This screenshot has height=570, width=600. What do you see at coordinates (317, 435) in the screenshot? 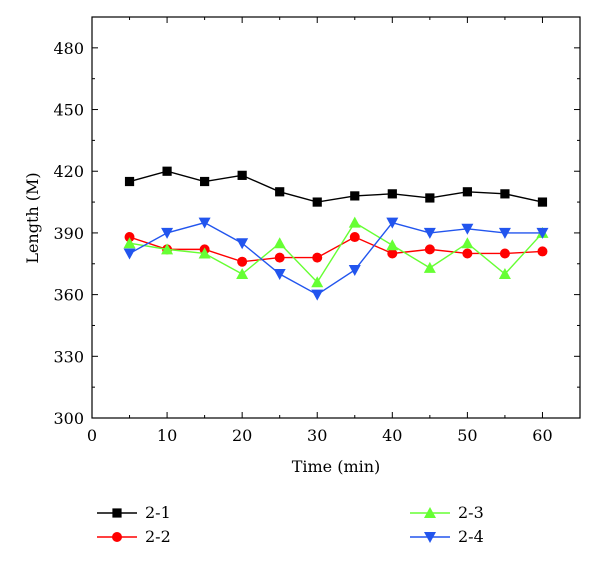
I see `x-tick-label: 30` at bounding box center [317, 435].